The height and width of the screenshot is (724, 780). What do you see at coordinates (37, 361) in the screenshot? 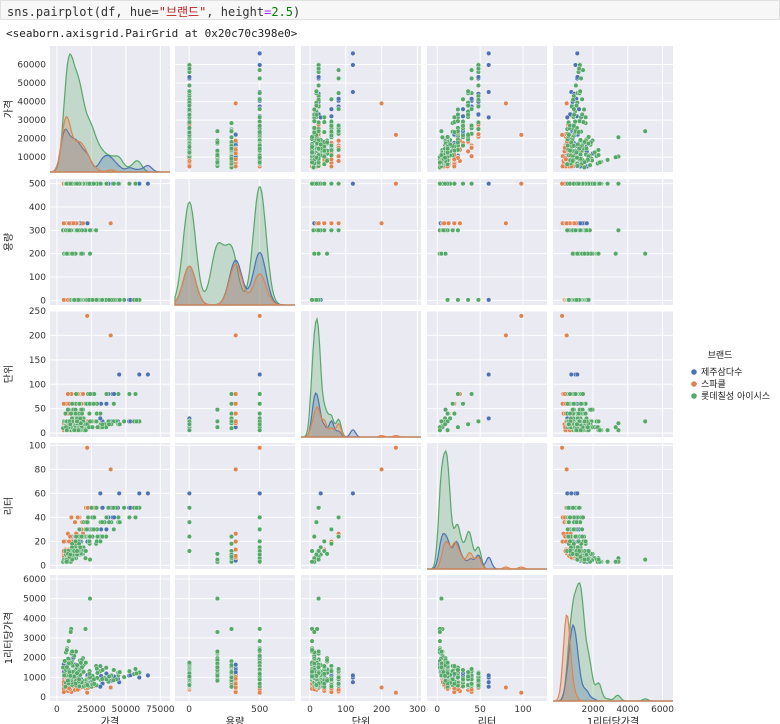
I see `y-tick-label: 150` at bounding box center [37, 361].